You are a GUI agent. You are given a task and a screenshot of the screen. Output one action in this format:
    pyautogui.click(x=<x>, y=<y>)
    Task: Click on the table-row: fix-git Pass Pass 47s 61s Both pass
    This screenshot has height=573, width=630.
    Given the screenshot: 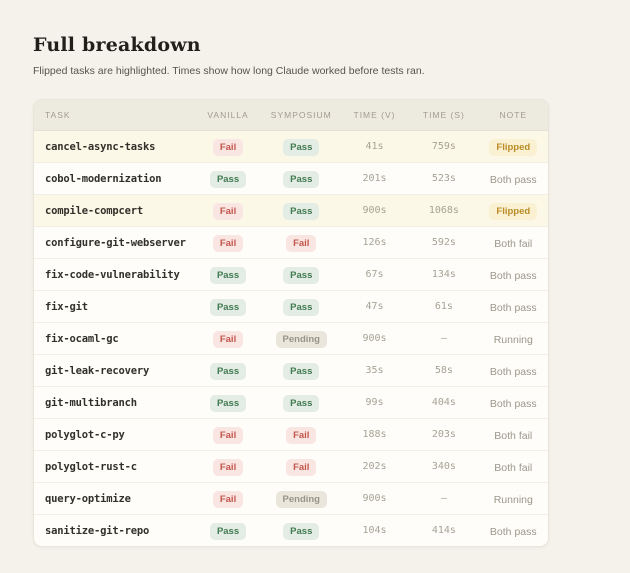 What is the action you would take?
    pyautogui.click(x=291, y=306)
    